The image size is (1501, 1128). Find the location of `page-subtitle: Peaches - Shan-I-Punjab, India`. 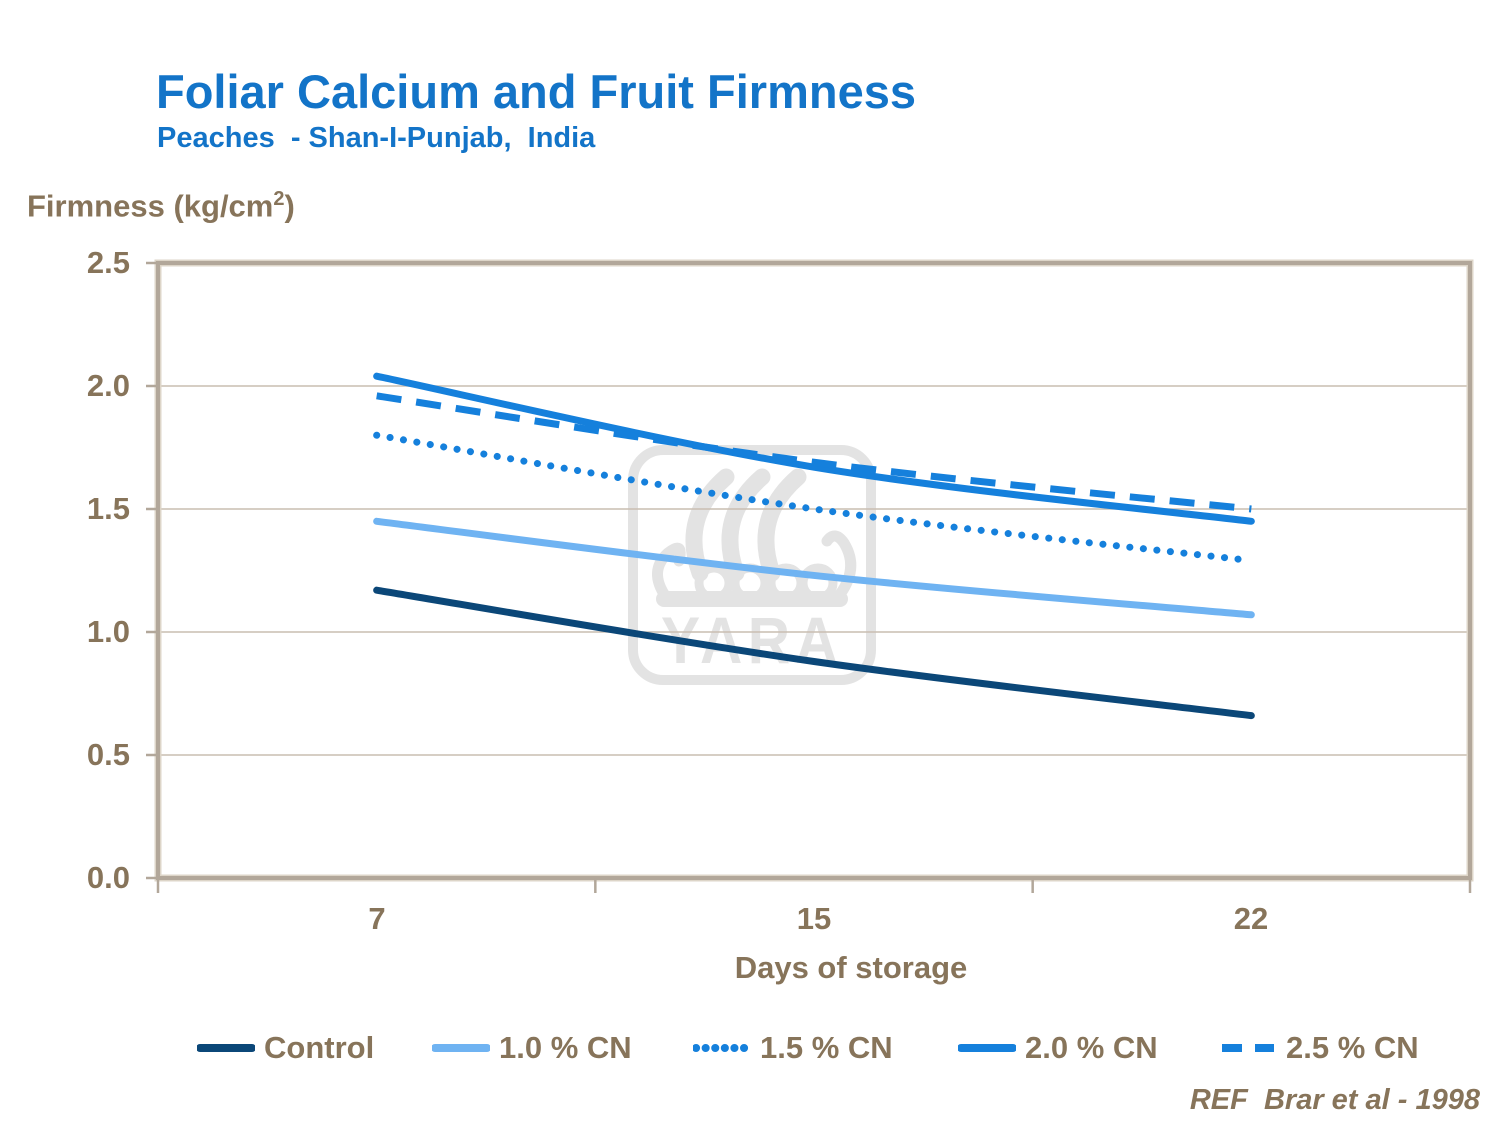

page-subtitle: Peaches - Shan-I-Punjab, India is located at coordinates (376, 138).